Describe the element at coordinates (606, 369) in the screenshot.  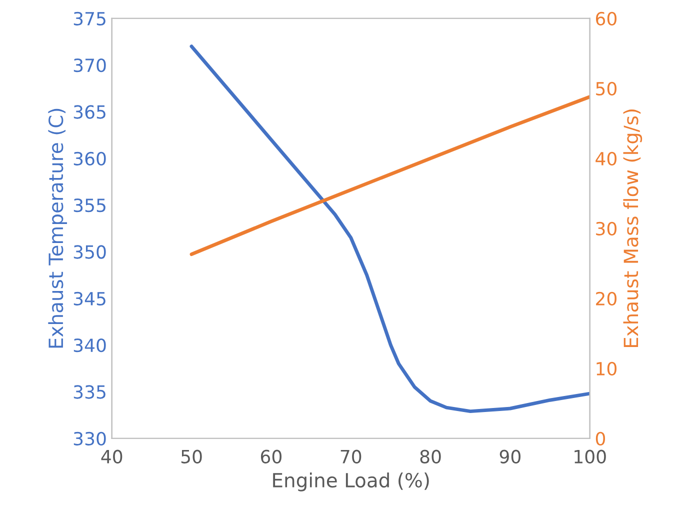
I see `y2-tick-label: 10` at that location.